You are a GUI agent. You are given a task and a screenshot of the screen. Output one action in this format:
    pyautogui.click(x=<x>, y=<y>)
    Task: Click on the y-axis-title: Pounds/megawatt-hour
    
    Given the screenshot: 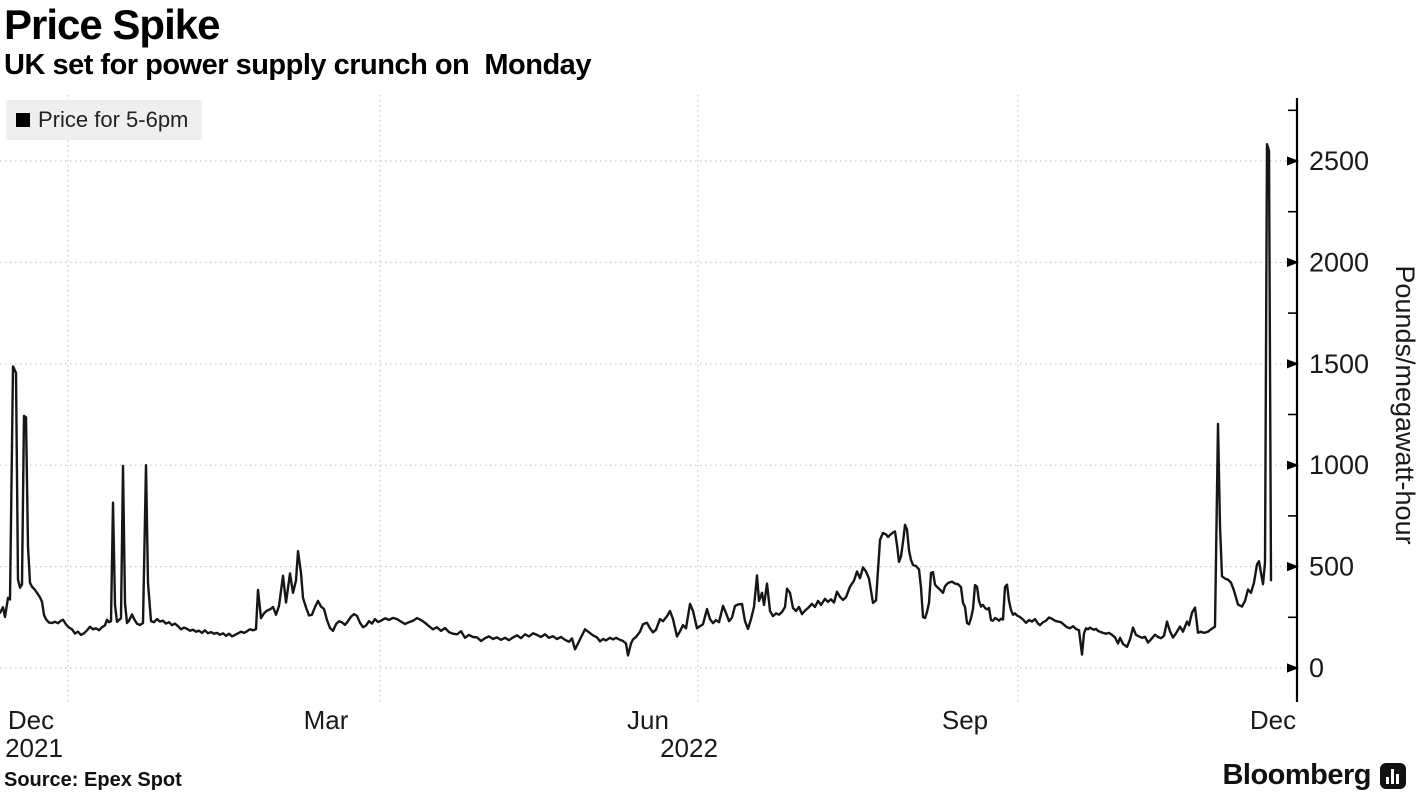 What is the action you would take?
    pyautogui.click(x=1404, y=404)
    